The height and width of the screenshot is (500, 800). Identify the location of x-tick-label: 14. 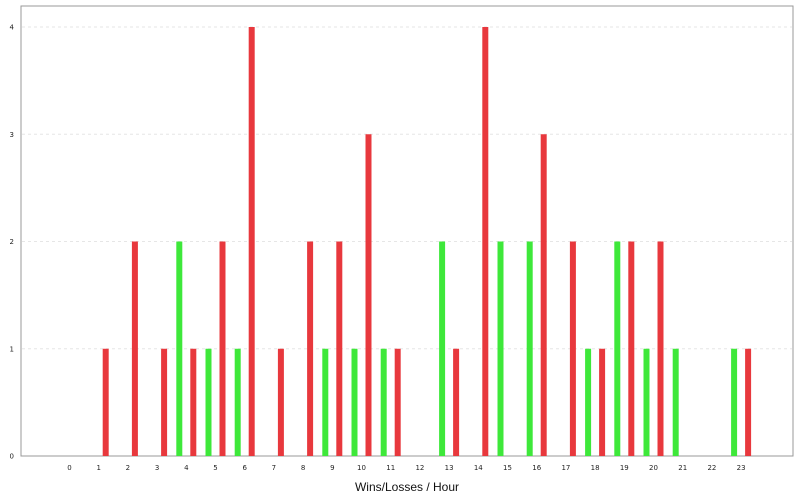
(478, 468).